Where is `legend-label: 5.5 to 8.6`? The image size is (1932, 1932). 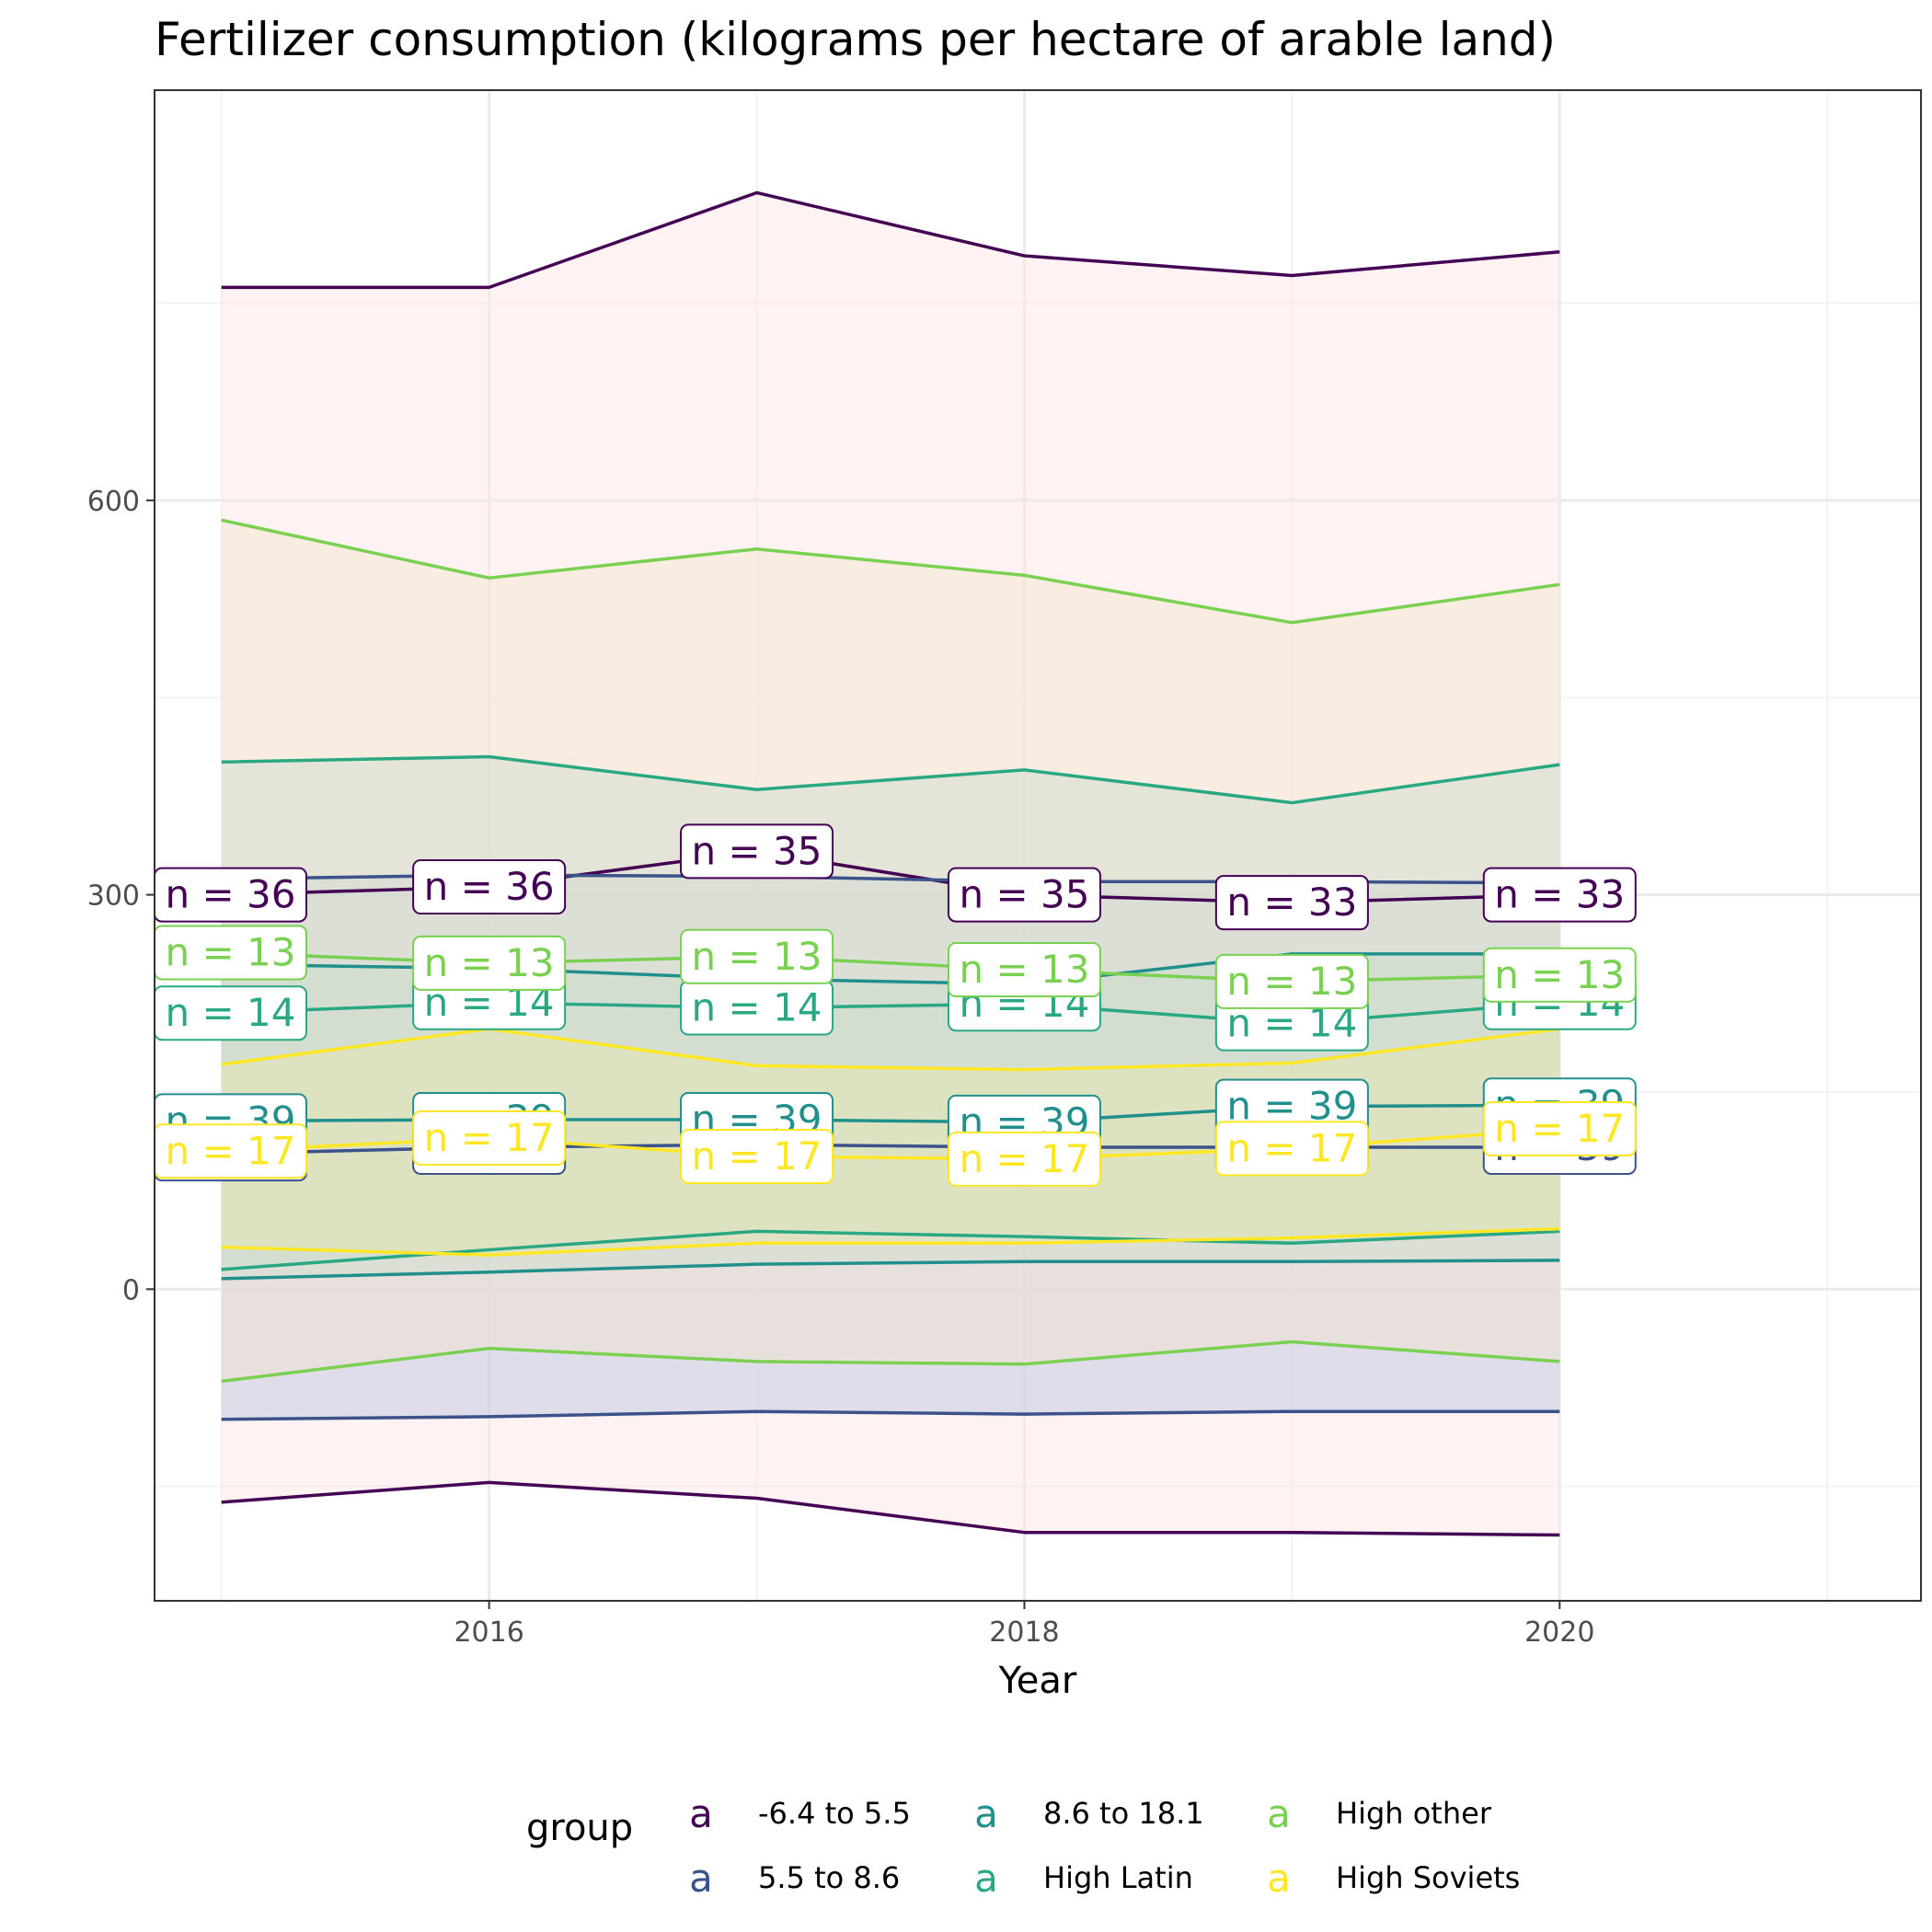
legend-label: 5.5 to 8.6 is located at coordinates (829, 1877).